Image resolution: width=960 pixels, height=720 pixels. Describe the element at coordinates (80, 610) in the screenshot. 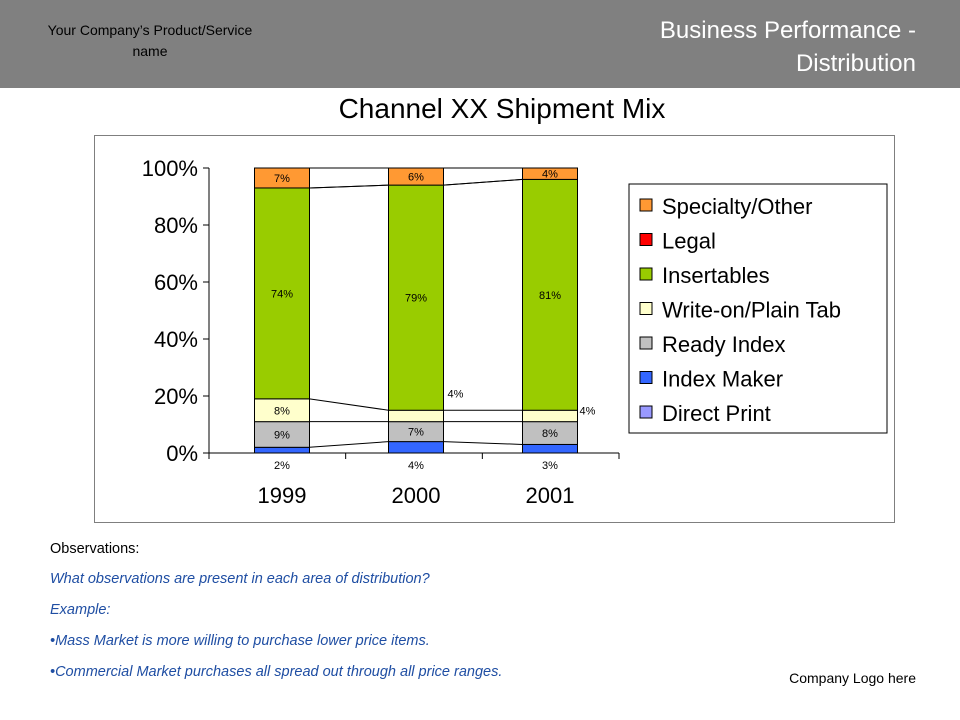

I see `observation-example-label: Example:` at that location.